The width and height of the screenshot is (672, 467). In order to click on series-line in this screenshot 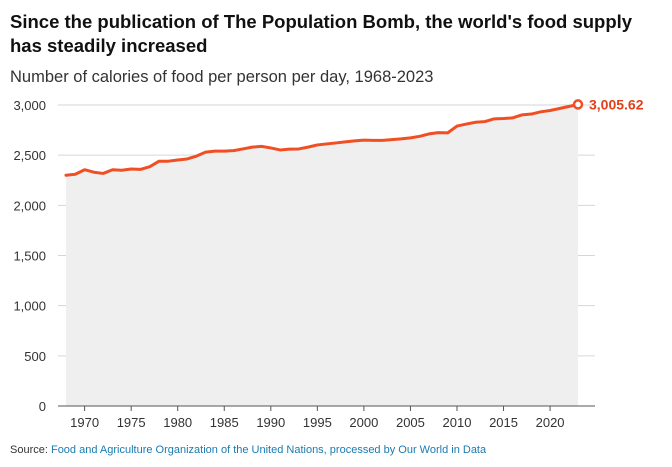, I will do `click(322, 139)`.